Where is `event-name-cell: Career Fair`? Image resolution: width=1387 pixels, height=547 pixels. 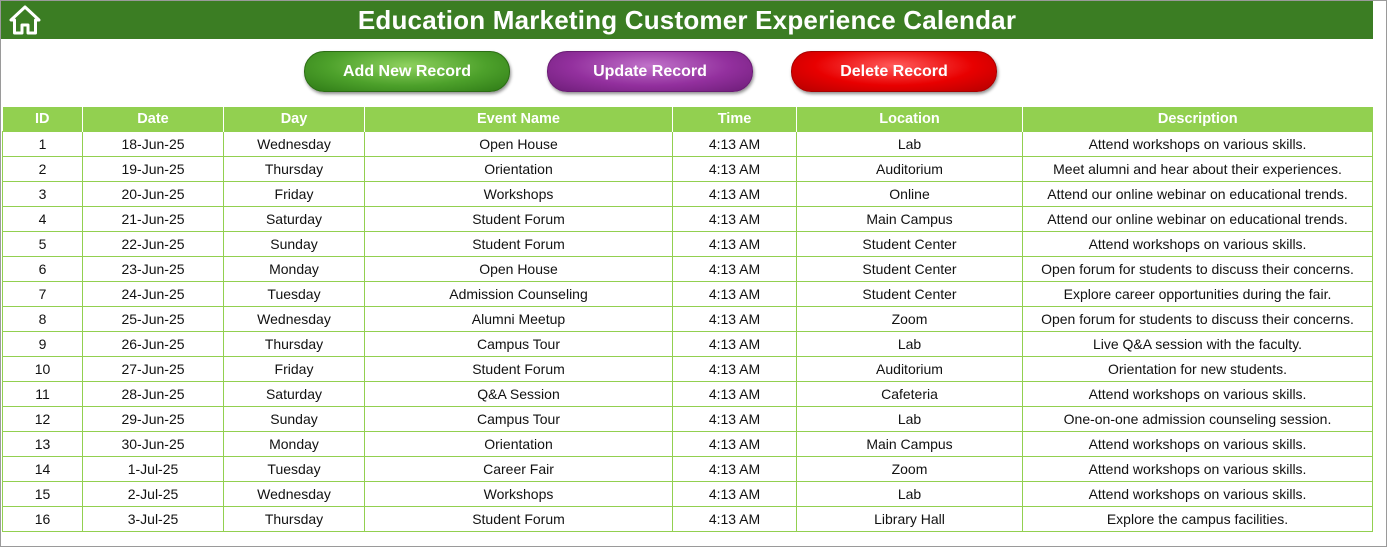 event-name-cell: Career Fair is located at coordinates (518, 469).